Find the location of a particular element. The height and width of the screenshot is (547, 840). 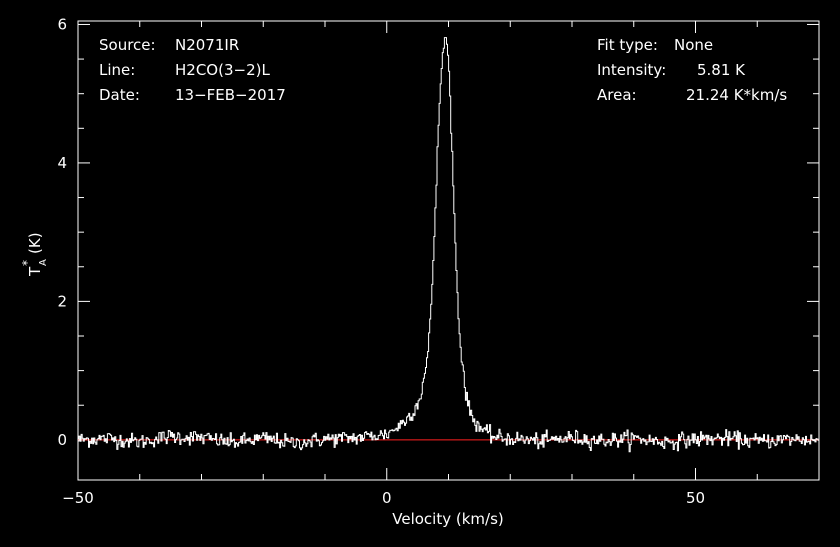

x-axis-title: Velocity (km/s) is located at coordinates (447, 519).